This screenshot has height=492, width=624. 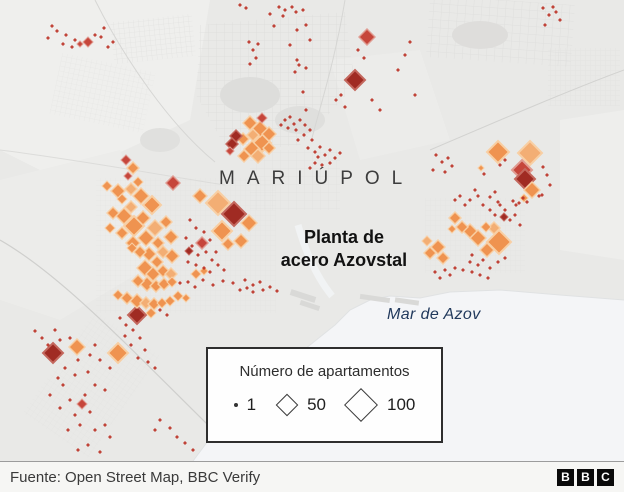 What do you see at coordinates (526, 110) in the screenshot?
I see `road` at bounding box center [526, 110].